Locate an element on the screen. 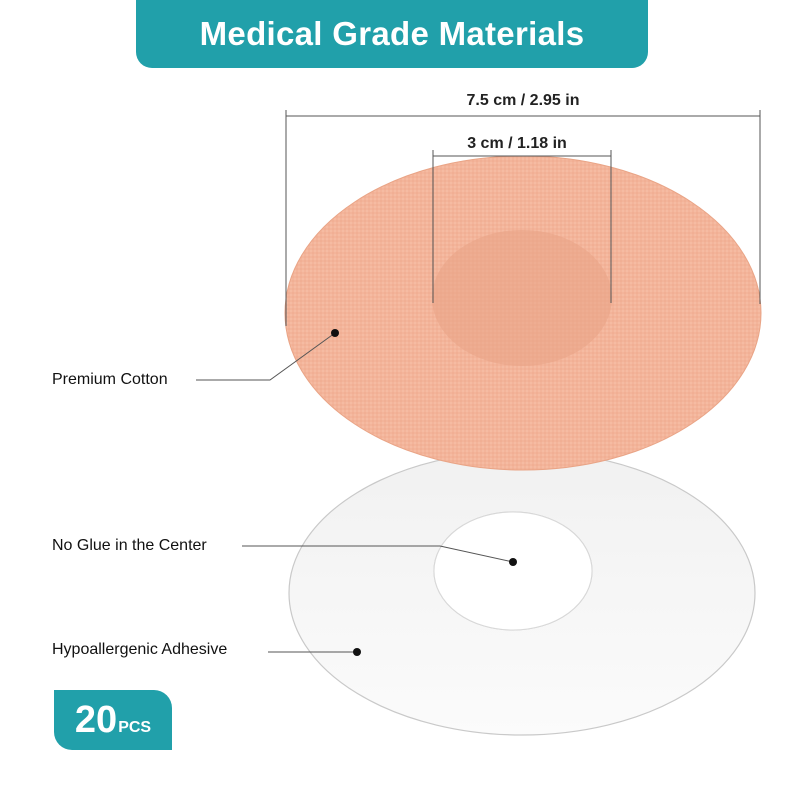 This screenshot has width=800, height=800. cotton-marker-dot is located at coordinates (335, 333).